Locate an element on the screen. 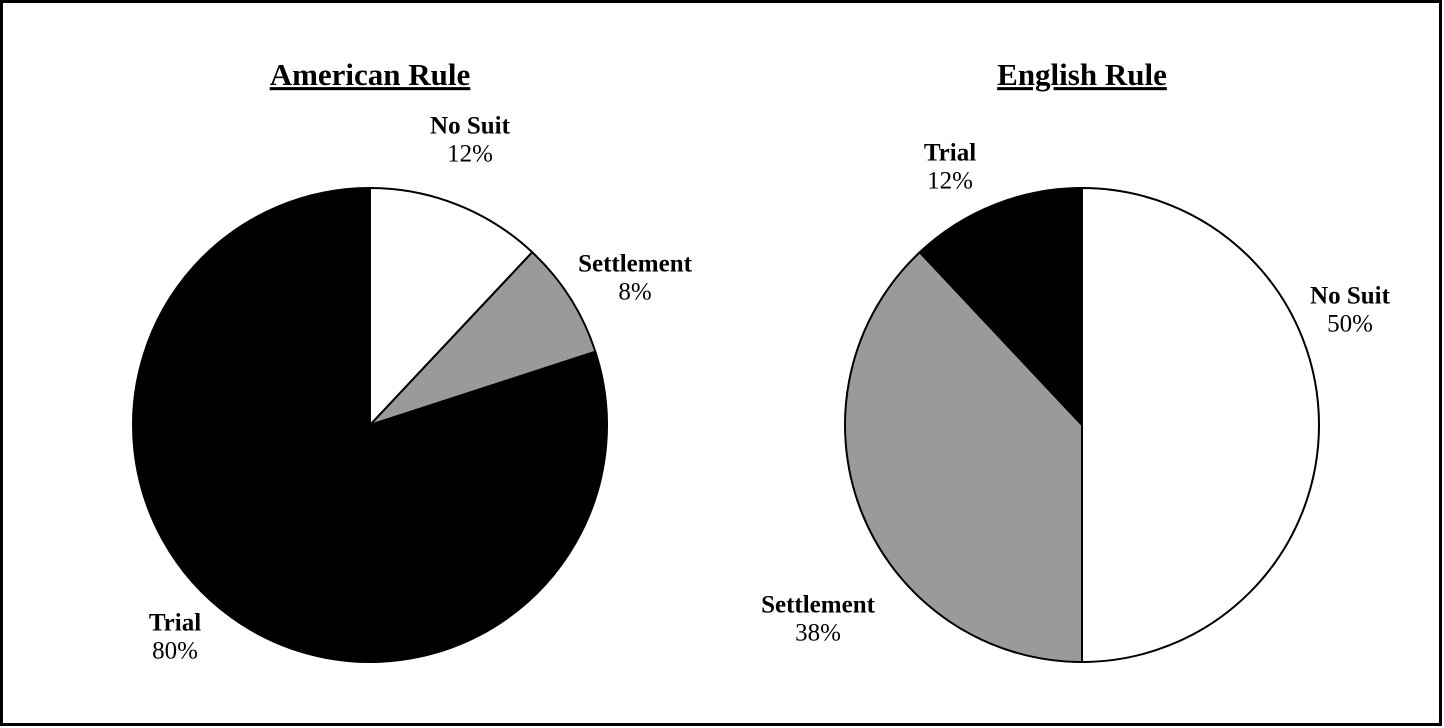  slice-value-label: 80% is located at coordinates (175, 651).